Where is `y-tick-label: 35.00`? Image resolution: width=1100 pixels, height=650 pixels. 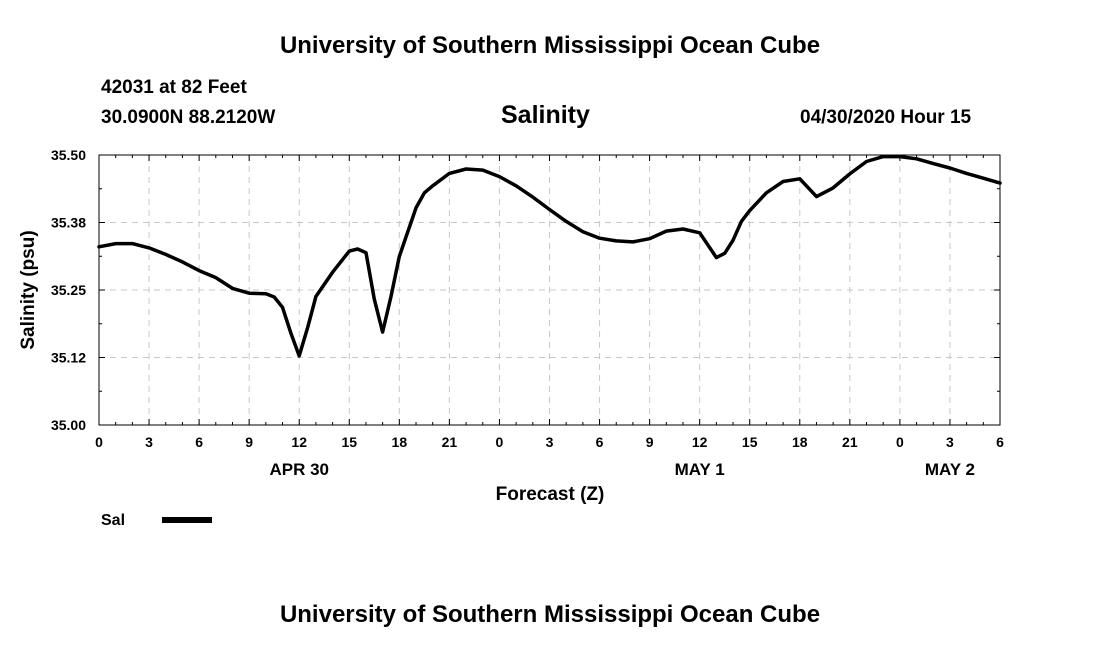
y-tick-label: 35.00 is located at coordinates (68, 425).